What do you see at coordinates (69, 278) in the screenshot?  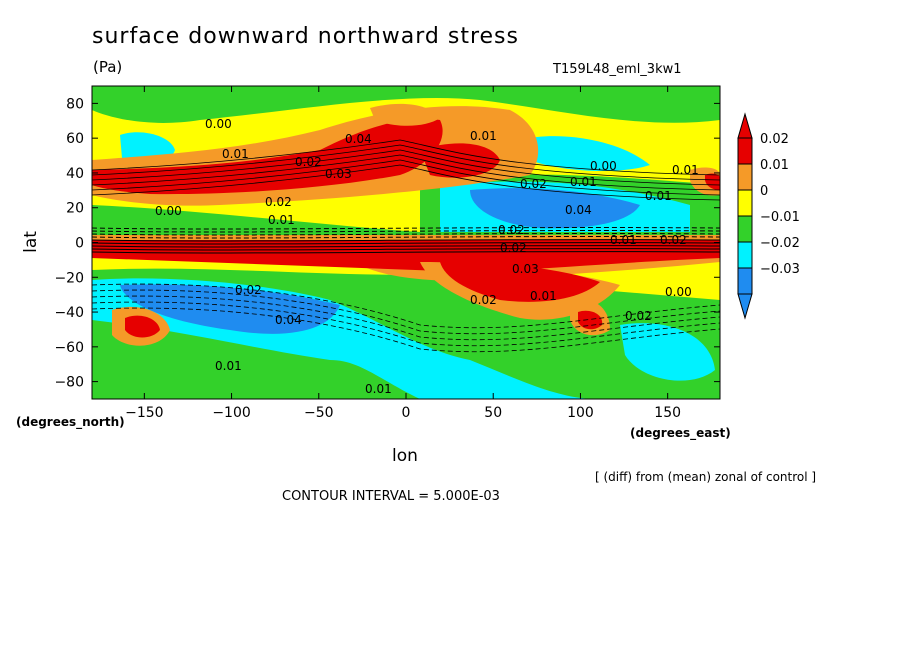 I see `y-tick-label: −20` at bounding box center [69, 278].